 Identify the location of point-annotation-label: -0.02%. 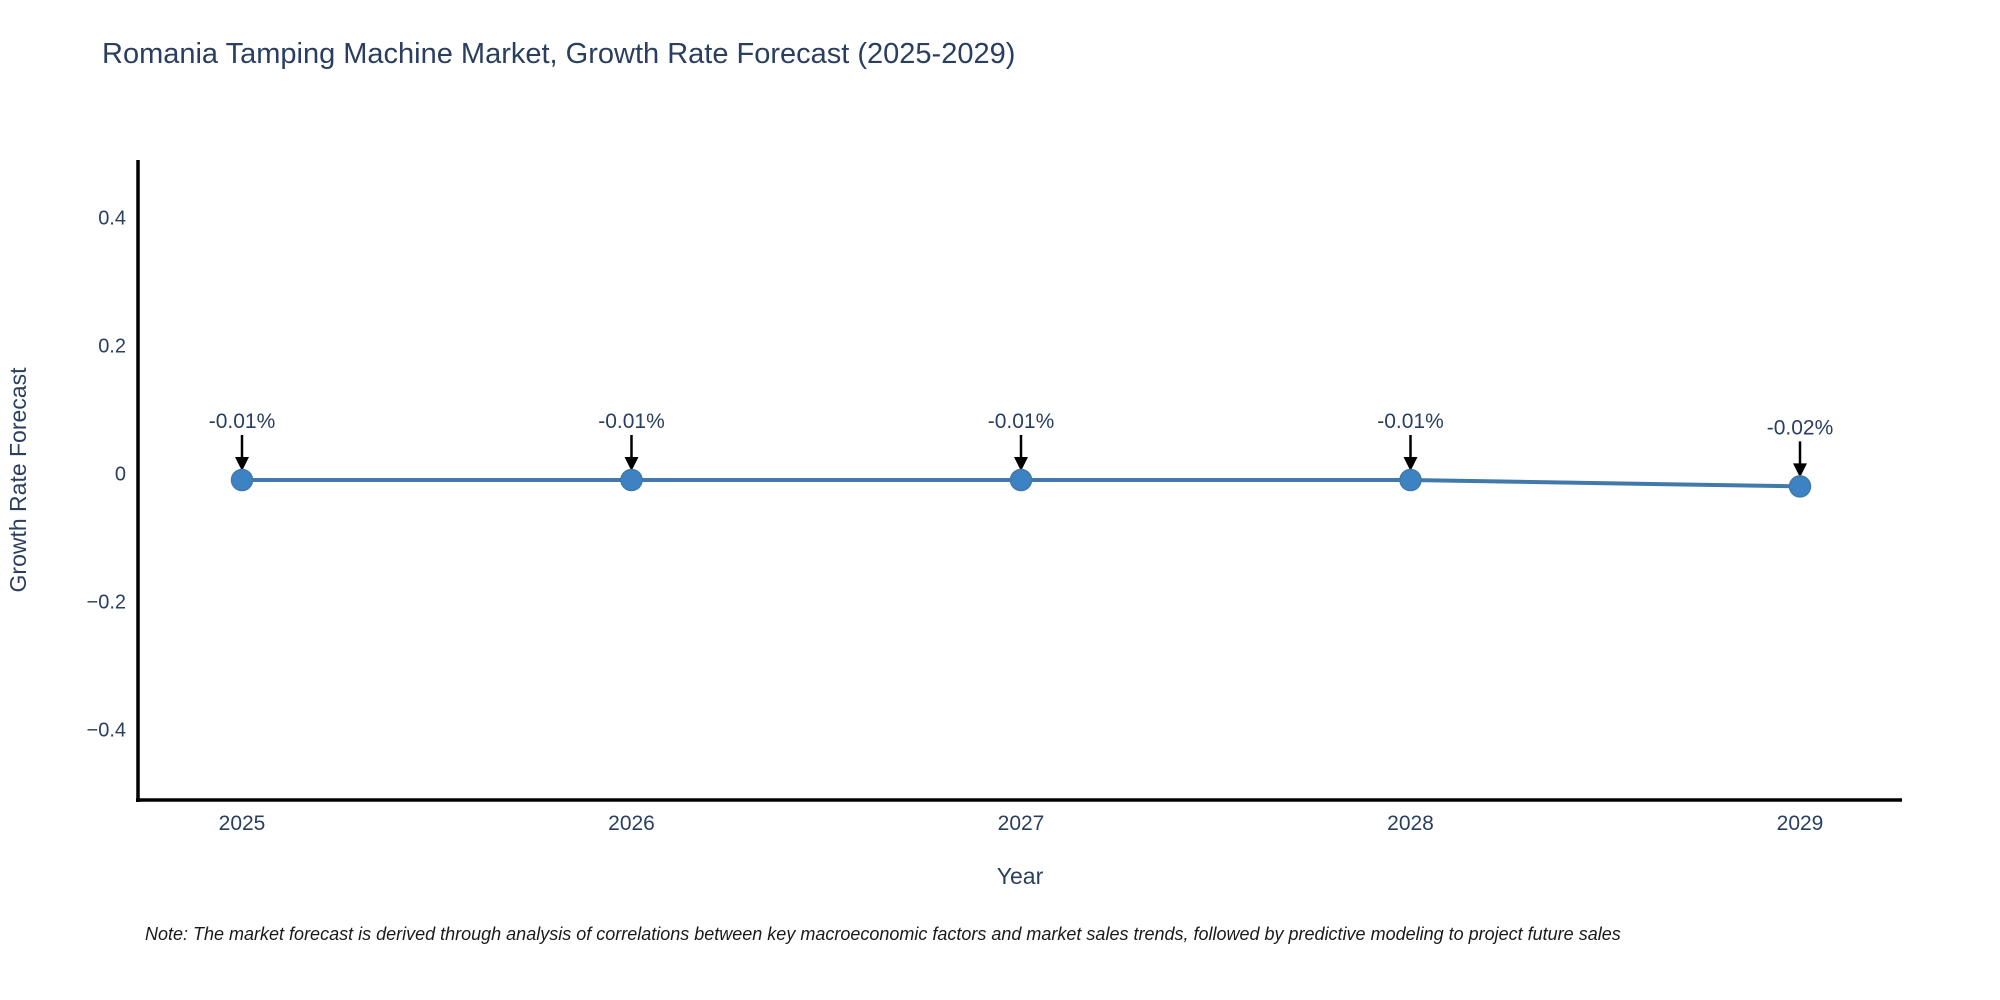
(1800, 427).